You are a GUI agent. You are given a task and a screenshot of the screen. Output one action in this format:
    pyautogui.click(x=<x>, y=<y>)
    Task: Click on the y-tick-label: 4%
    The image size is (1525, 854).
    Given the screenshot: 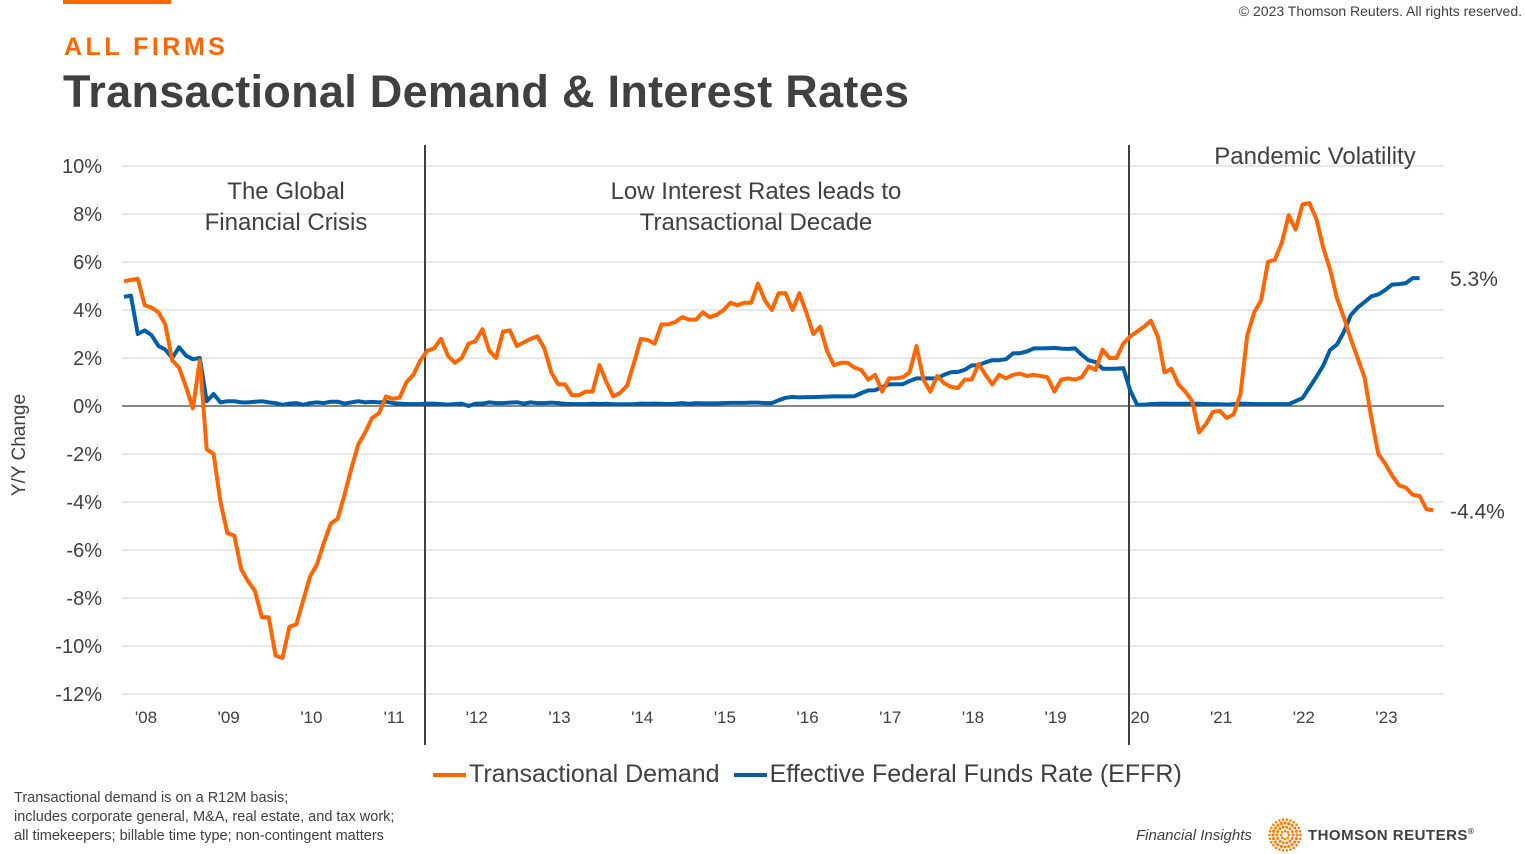 What is the action you would take?
    pyautogui.click(x=87, y=311)
    